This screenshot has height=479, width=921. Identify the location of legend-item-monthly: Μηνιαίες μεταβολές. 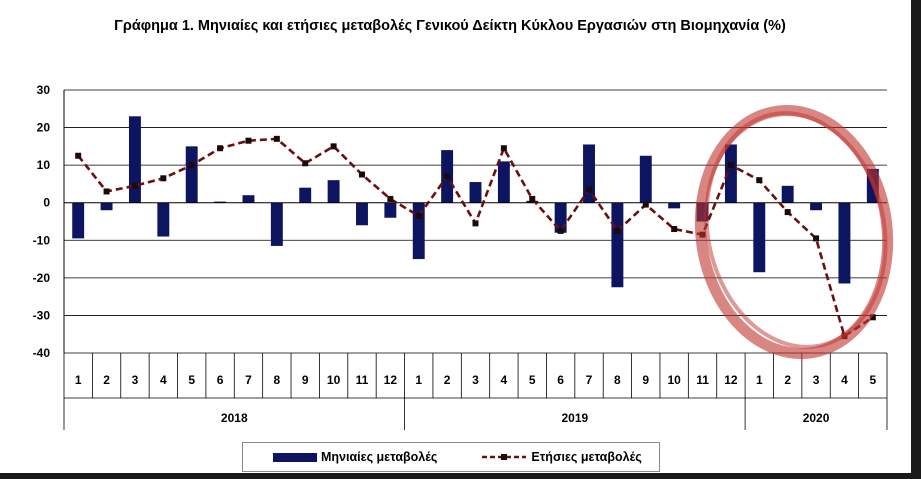
(355, 457).